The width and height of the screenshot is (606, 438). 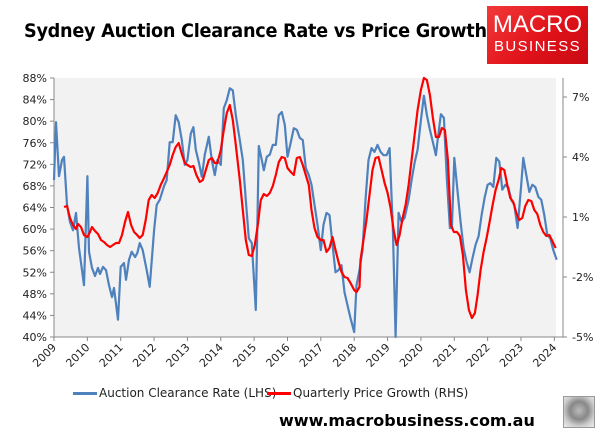 I want to click on x-tick-label: 2011, so click(x=111, y=355).